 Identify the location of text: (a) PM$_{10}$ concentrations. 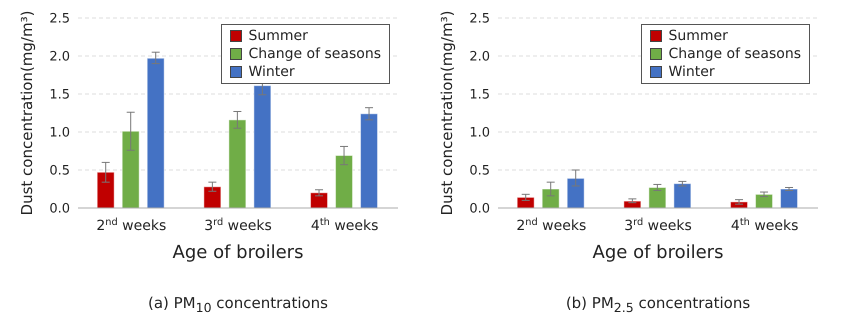
(238, 304).